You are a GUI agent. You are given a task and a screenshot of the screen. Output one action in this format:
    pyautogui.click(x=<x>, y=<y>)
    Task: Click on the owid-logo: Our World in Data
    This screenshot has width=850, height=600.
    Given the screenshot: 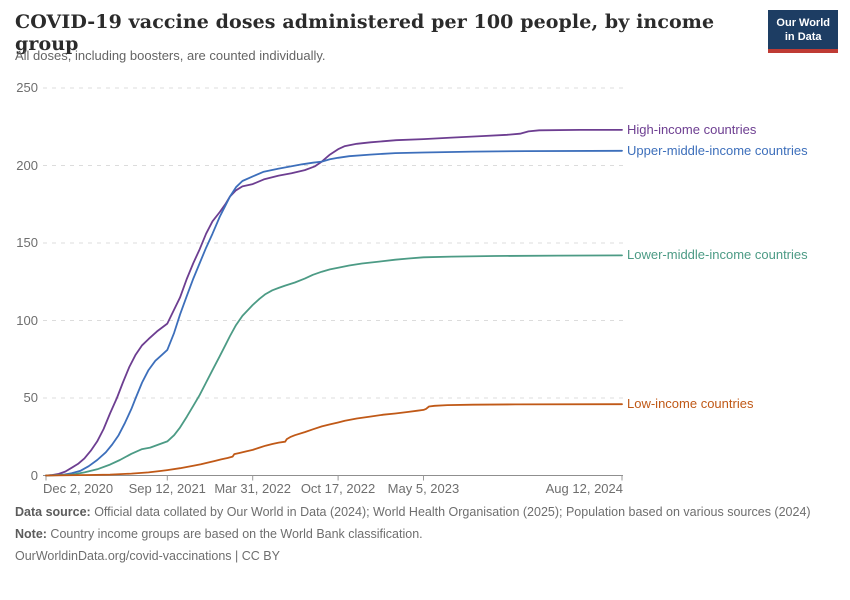 What is the action you would take?
    pyautogui.click(x=803, y=31)
    